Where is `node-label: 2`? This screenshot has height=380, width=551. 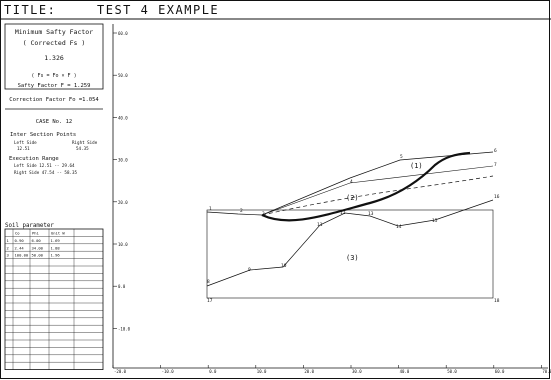 node-label: 2 is located at coordinates (241, 211).